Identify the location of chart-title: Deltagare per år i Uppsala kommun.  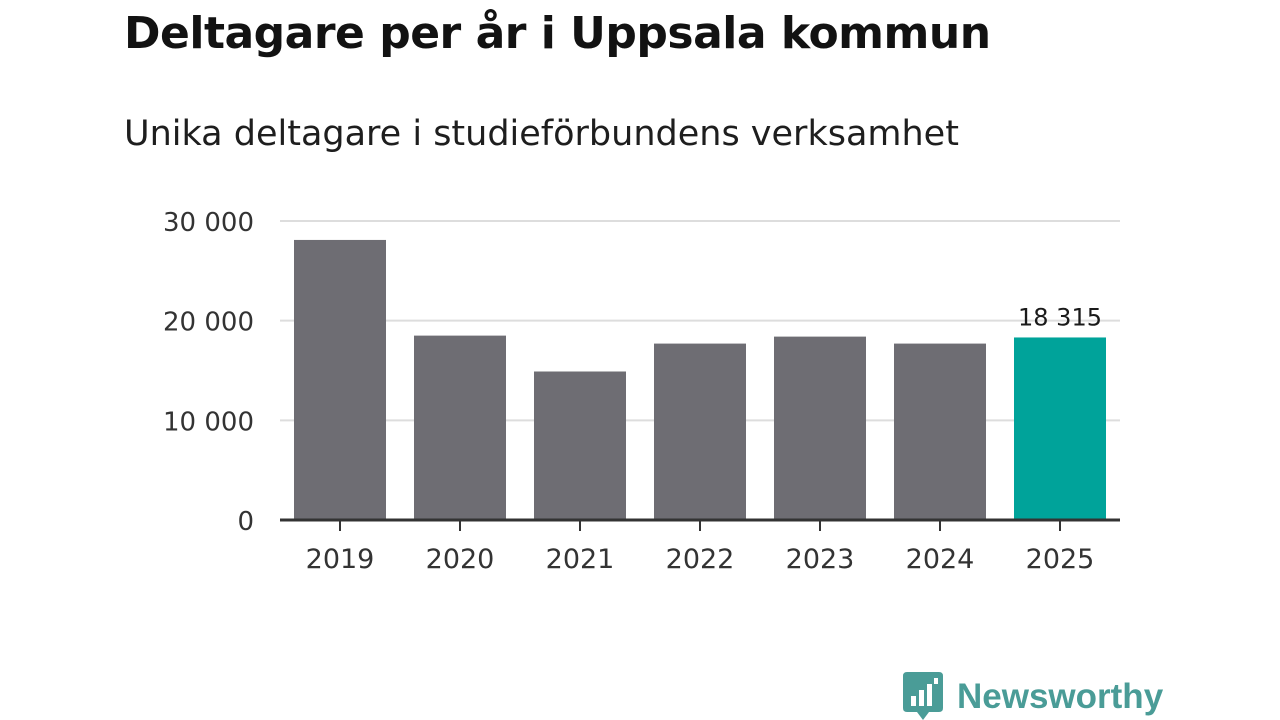
(557, 33).